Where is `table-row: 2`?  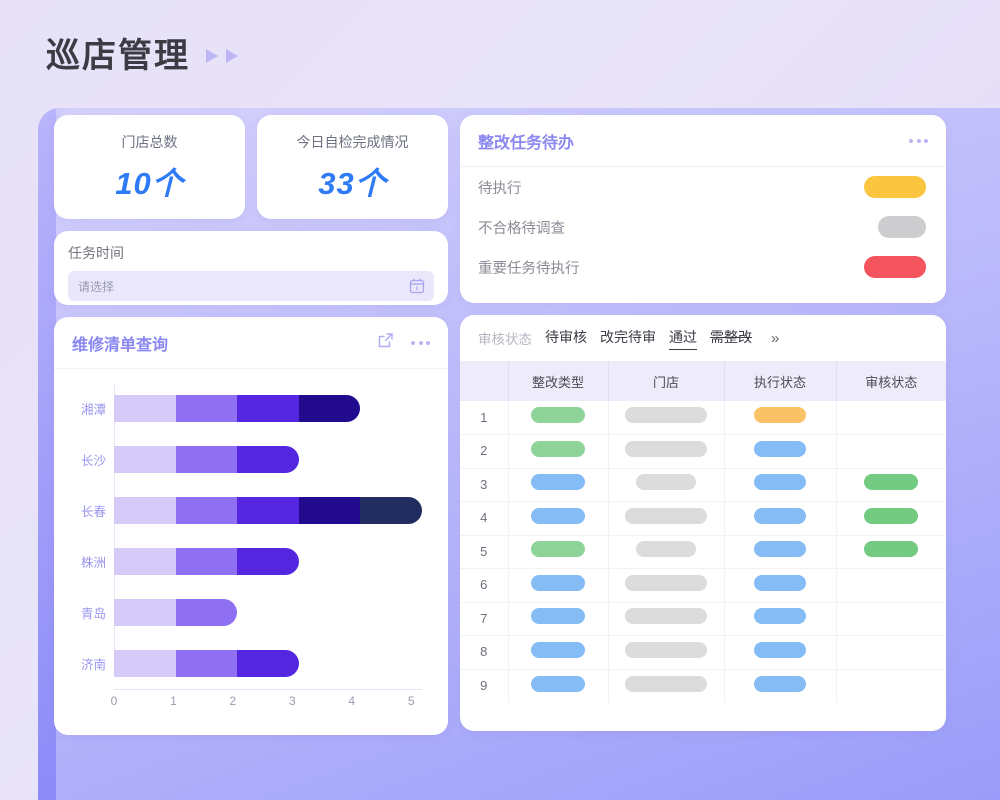
table-row: 2 is located at coordinates (703, 451).